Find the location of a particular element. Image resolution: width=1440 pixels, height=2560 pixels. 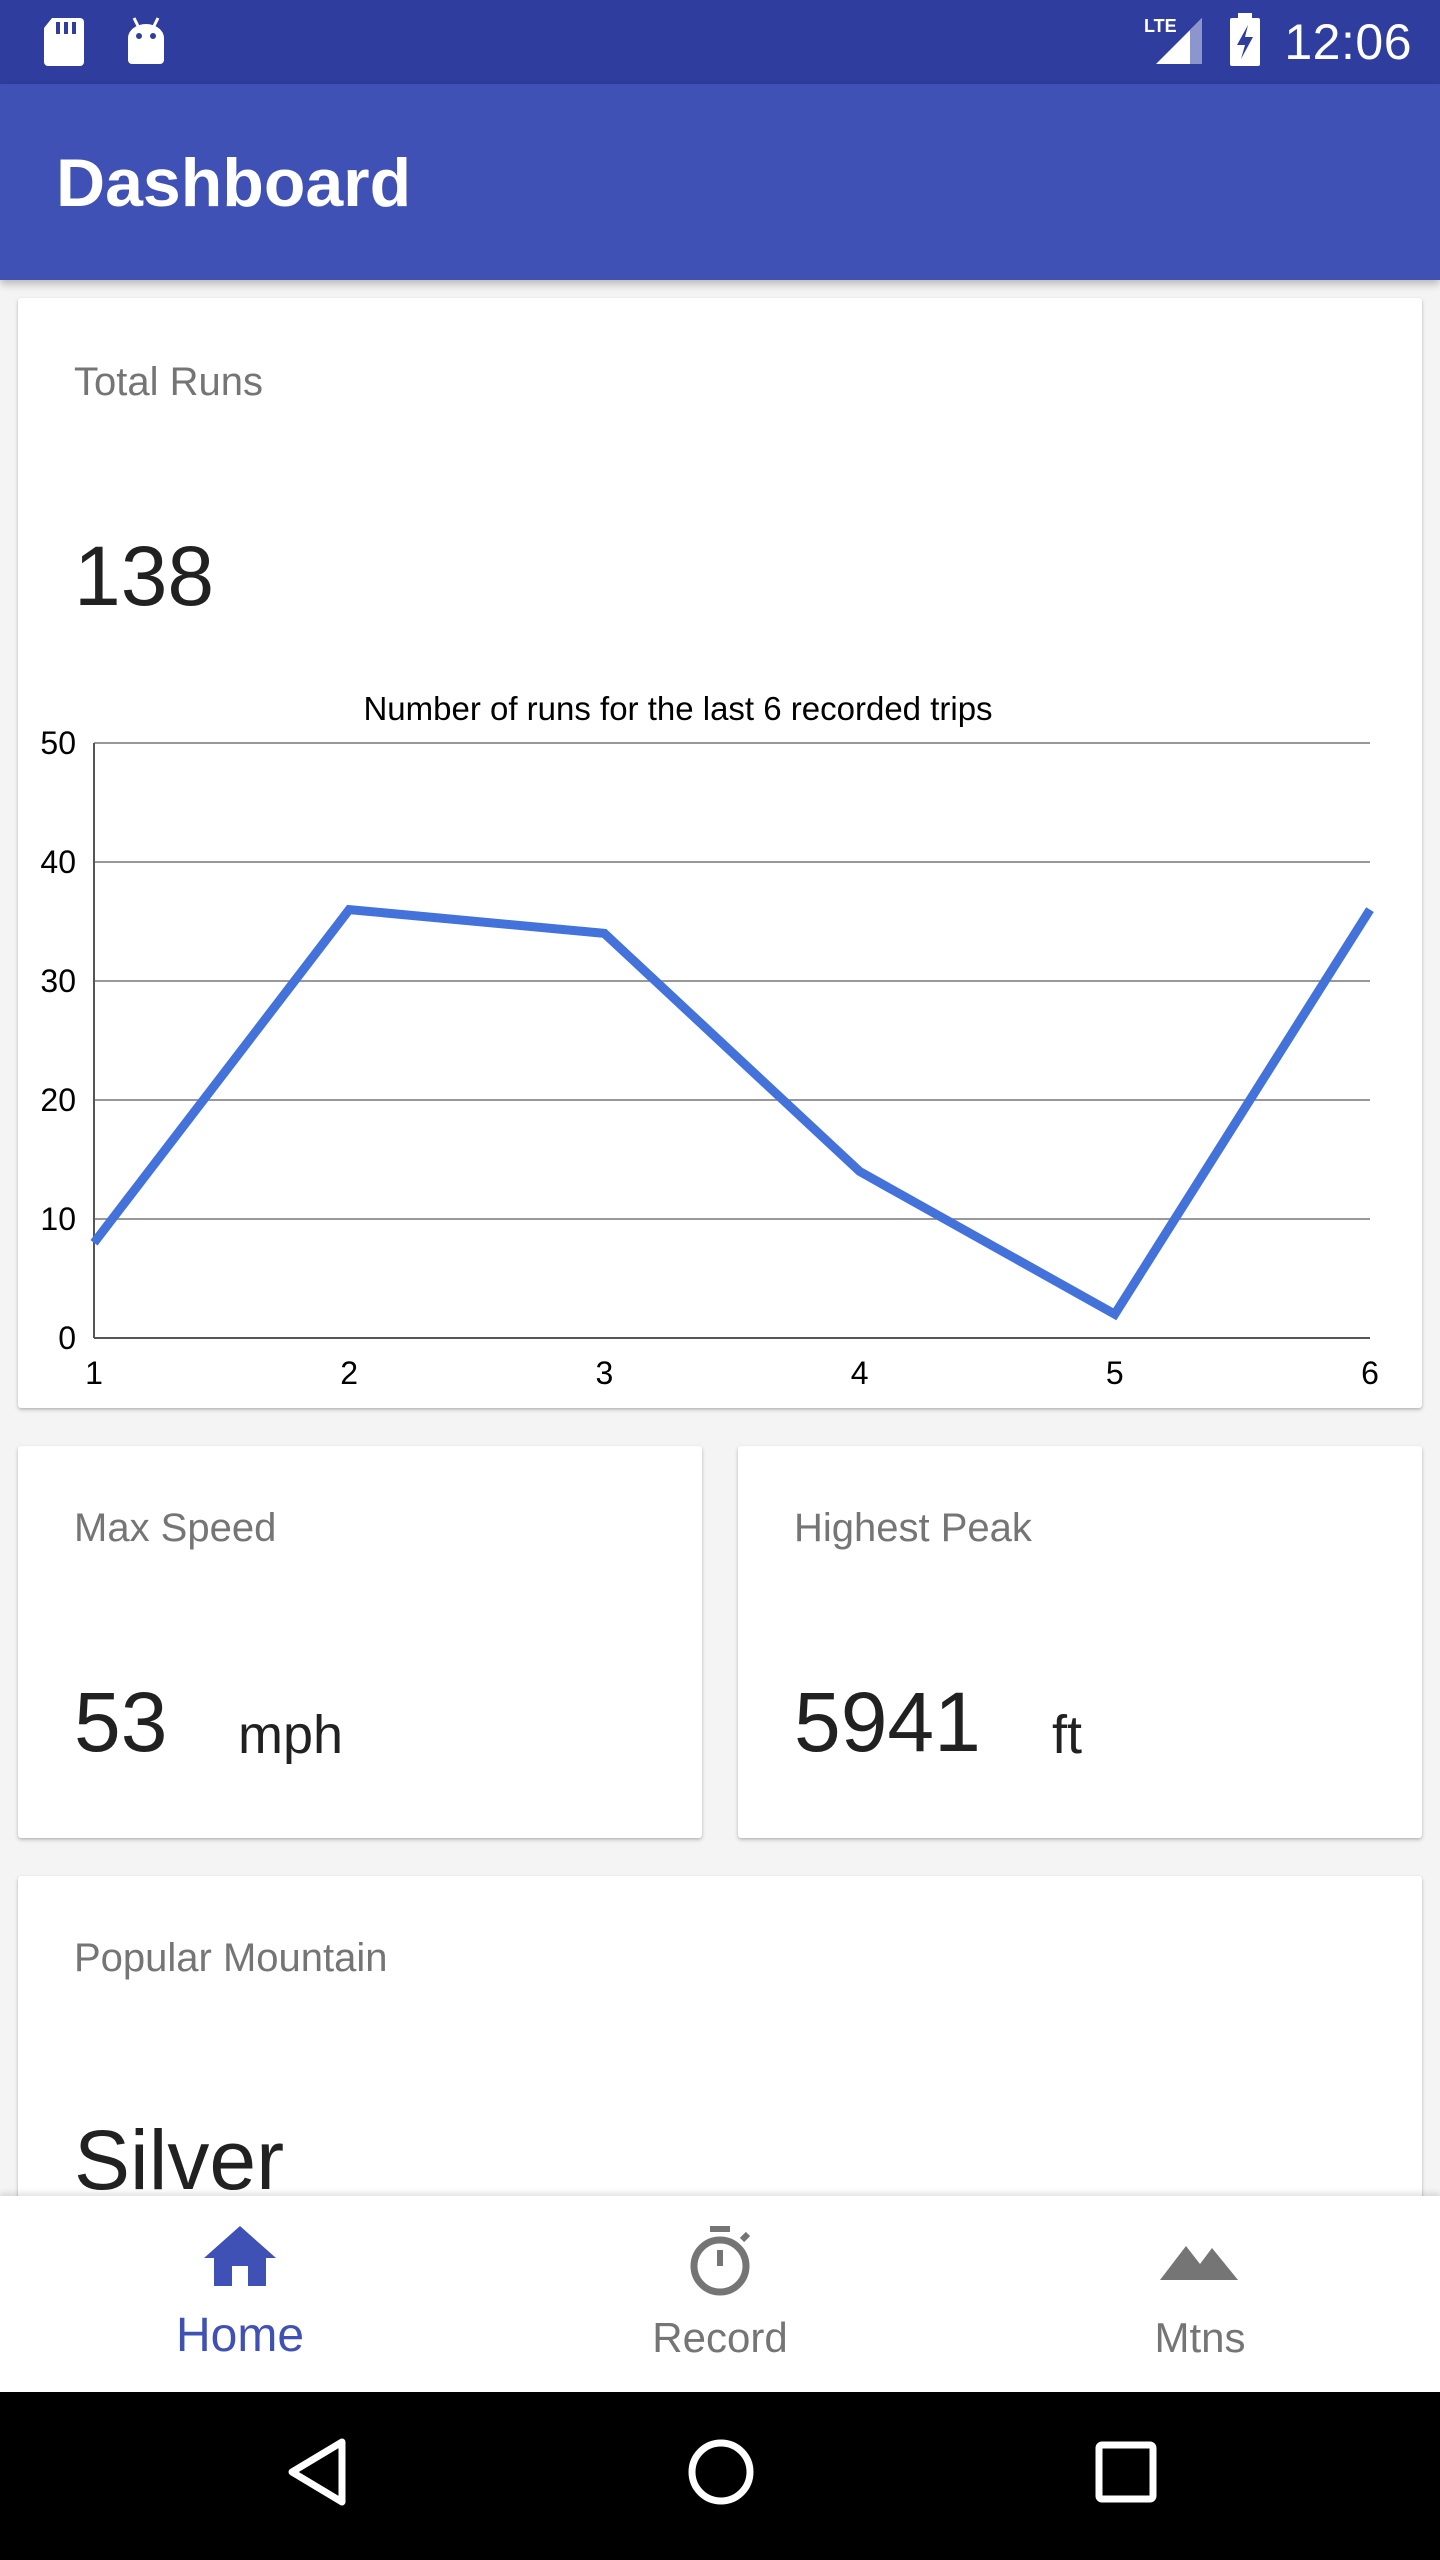

recents-icon is located at coordinates (1126, 2474).